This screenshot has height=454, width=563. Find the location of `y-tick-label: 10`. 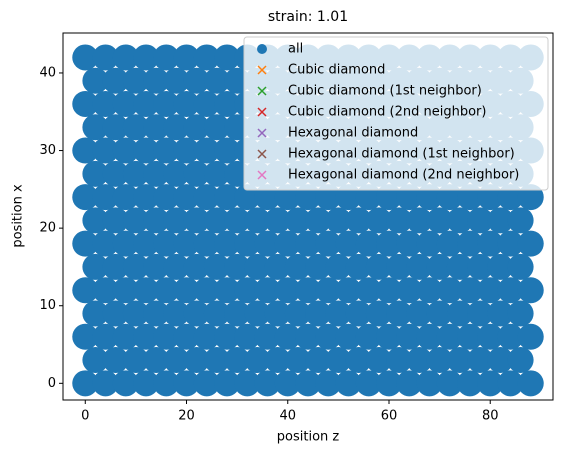

y-tick-label: 10 is located at coordinates (47, 305).